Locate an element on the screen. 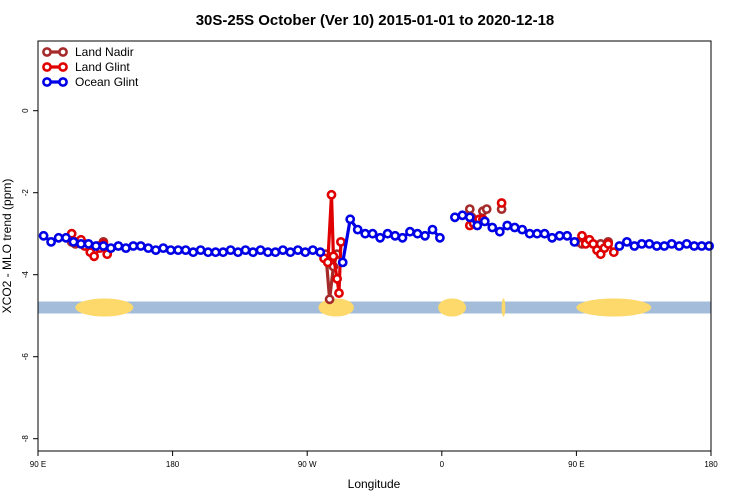 This screenshot has width=750, height=500. ocean-band is located at coordinates (374, 307).